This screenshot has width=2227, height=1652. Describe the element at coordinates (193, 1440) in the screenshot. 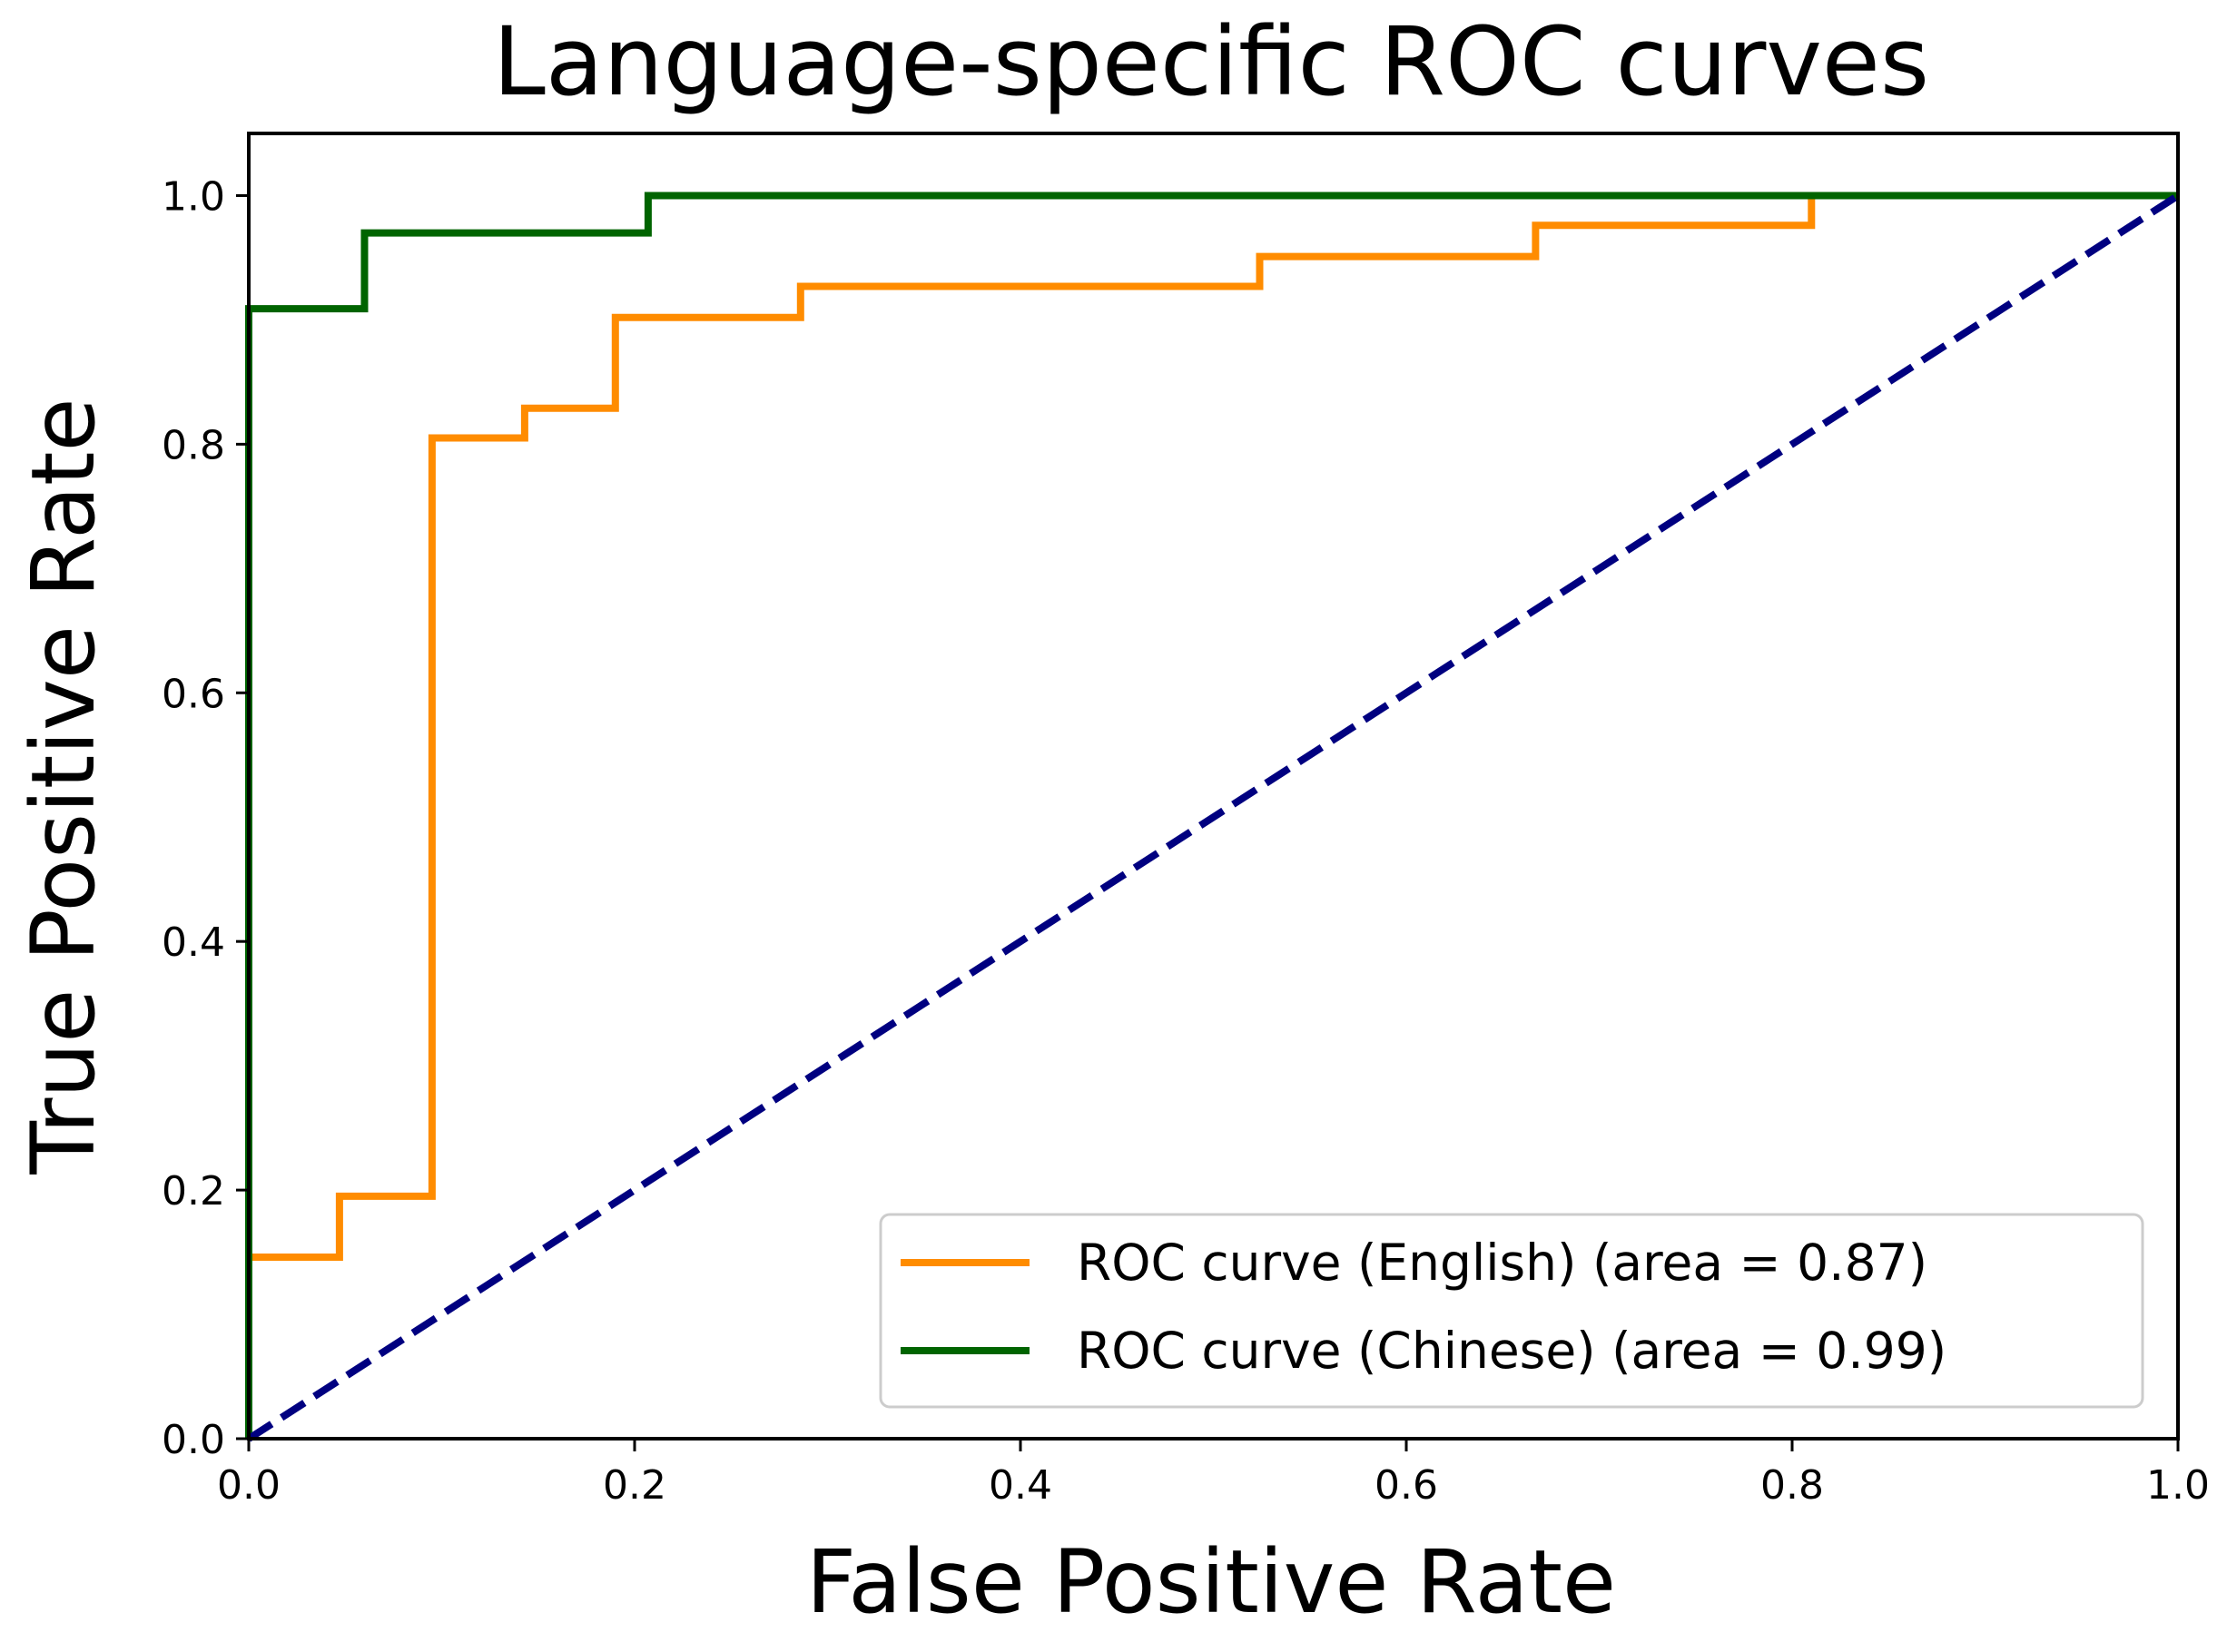

I see `y-tick-label: 0.0` at that location.